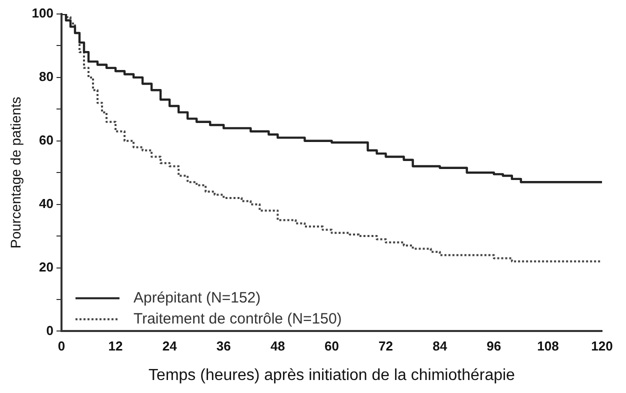 The height and width of the screenshot is (393, 626). What do you see at coordinates (386, 346) in the screenshot?
I see `x-tick-label: 72` at bounding box center [386, 346].